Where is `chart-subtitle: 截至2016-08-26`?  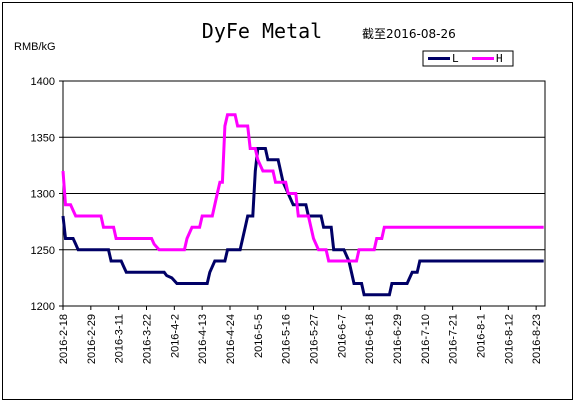 chart-subtitle: 截至2016-08-26 is located at coordinates (409, 34).